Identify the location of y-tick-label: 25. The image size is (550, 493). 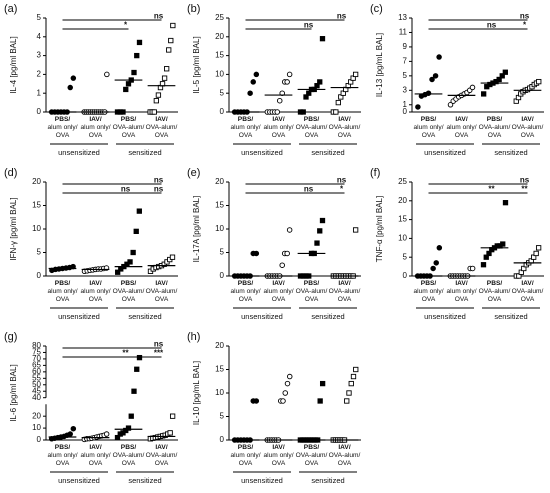
(402, 181).